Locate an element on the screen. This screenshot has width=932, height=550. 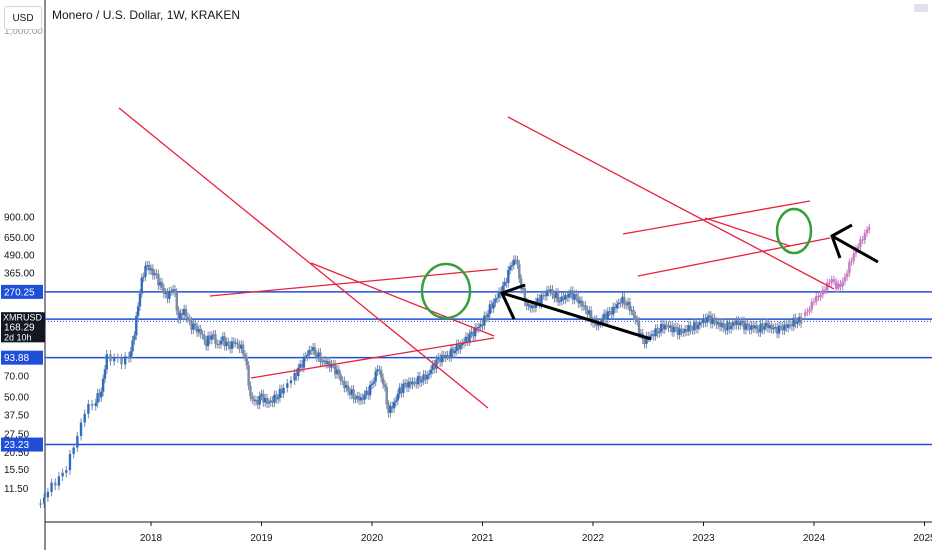
settings-icon is located at coordinates (921, 8).